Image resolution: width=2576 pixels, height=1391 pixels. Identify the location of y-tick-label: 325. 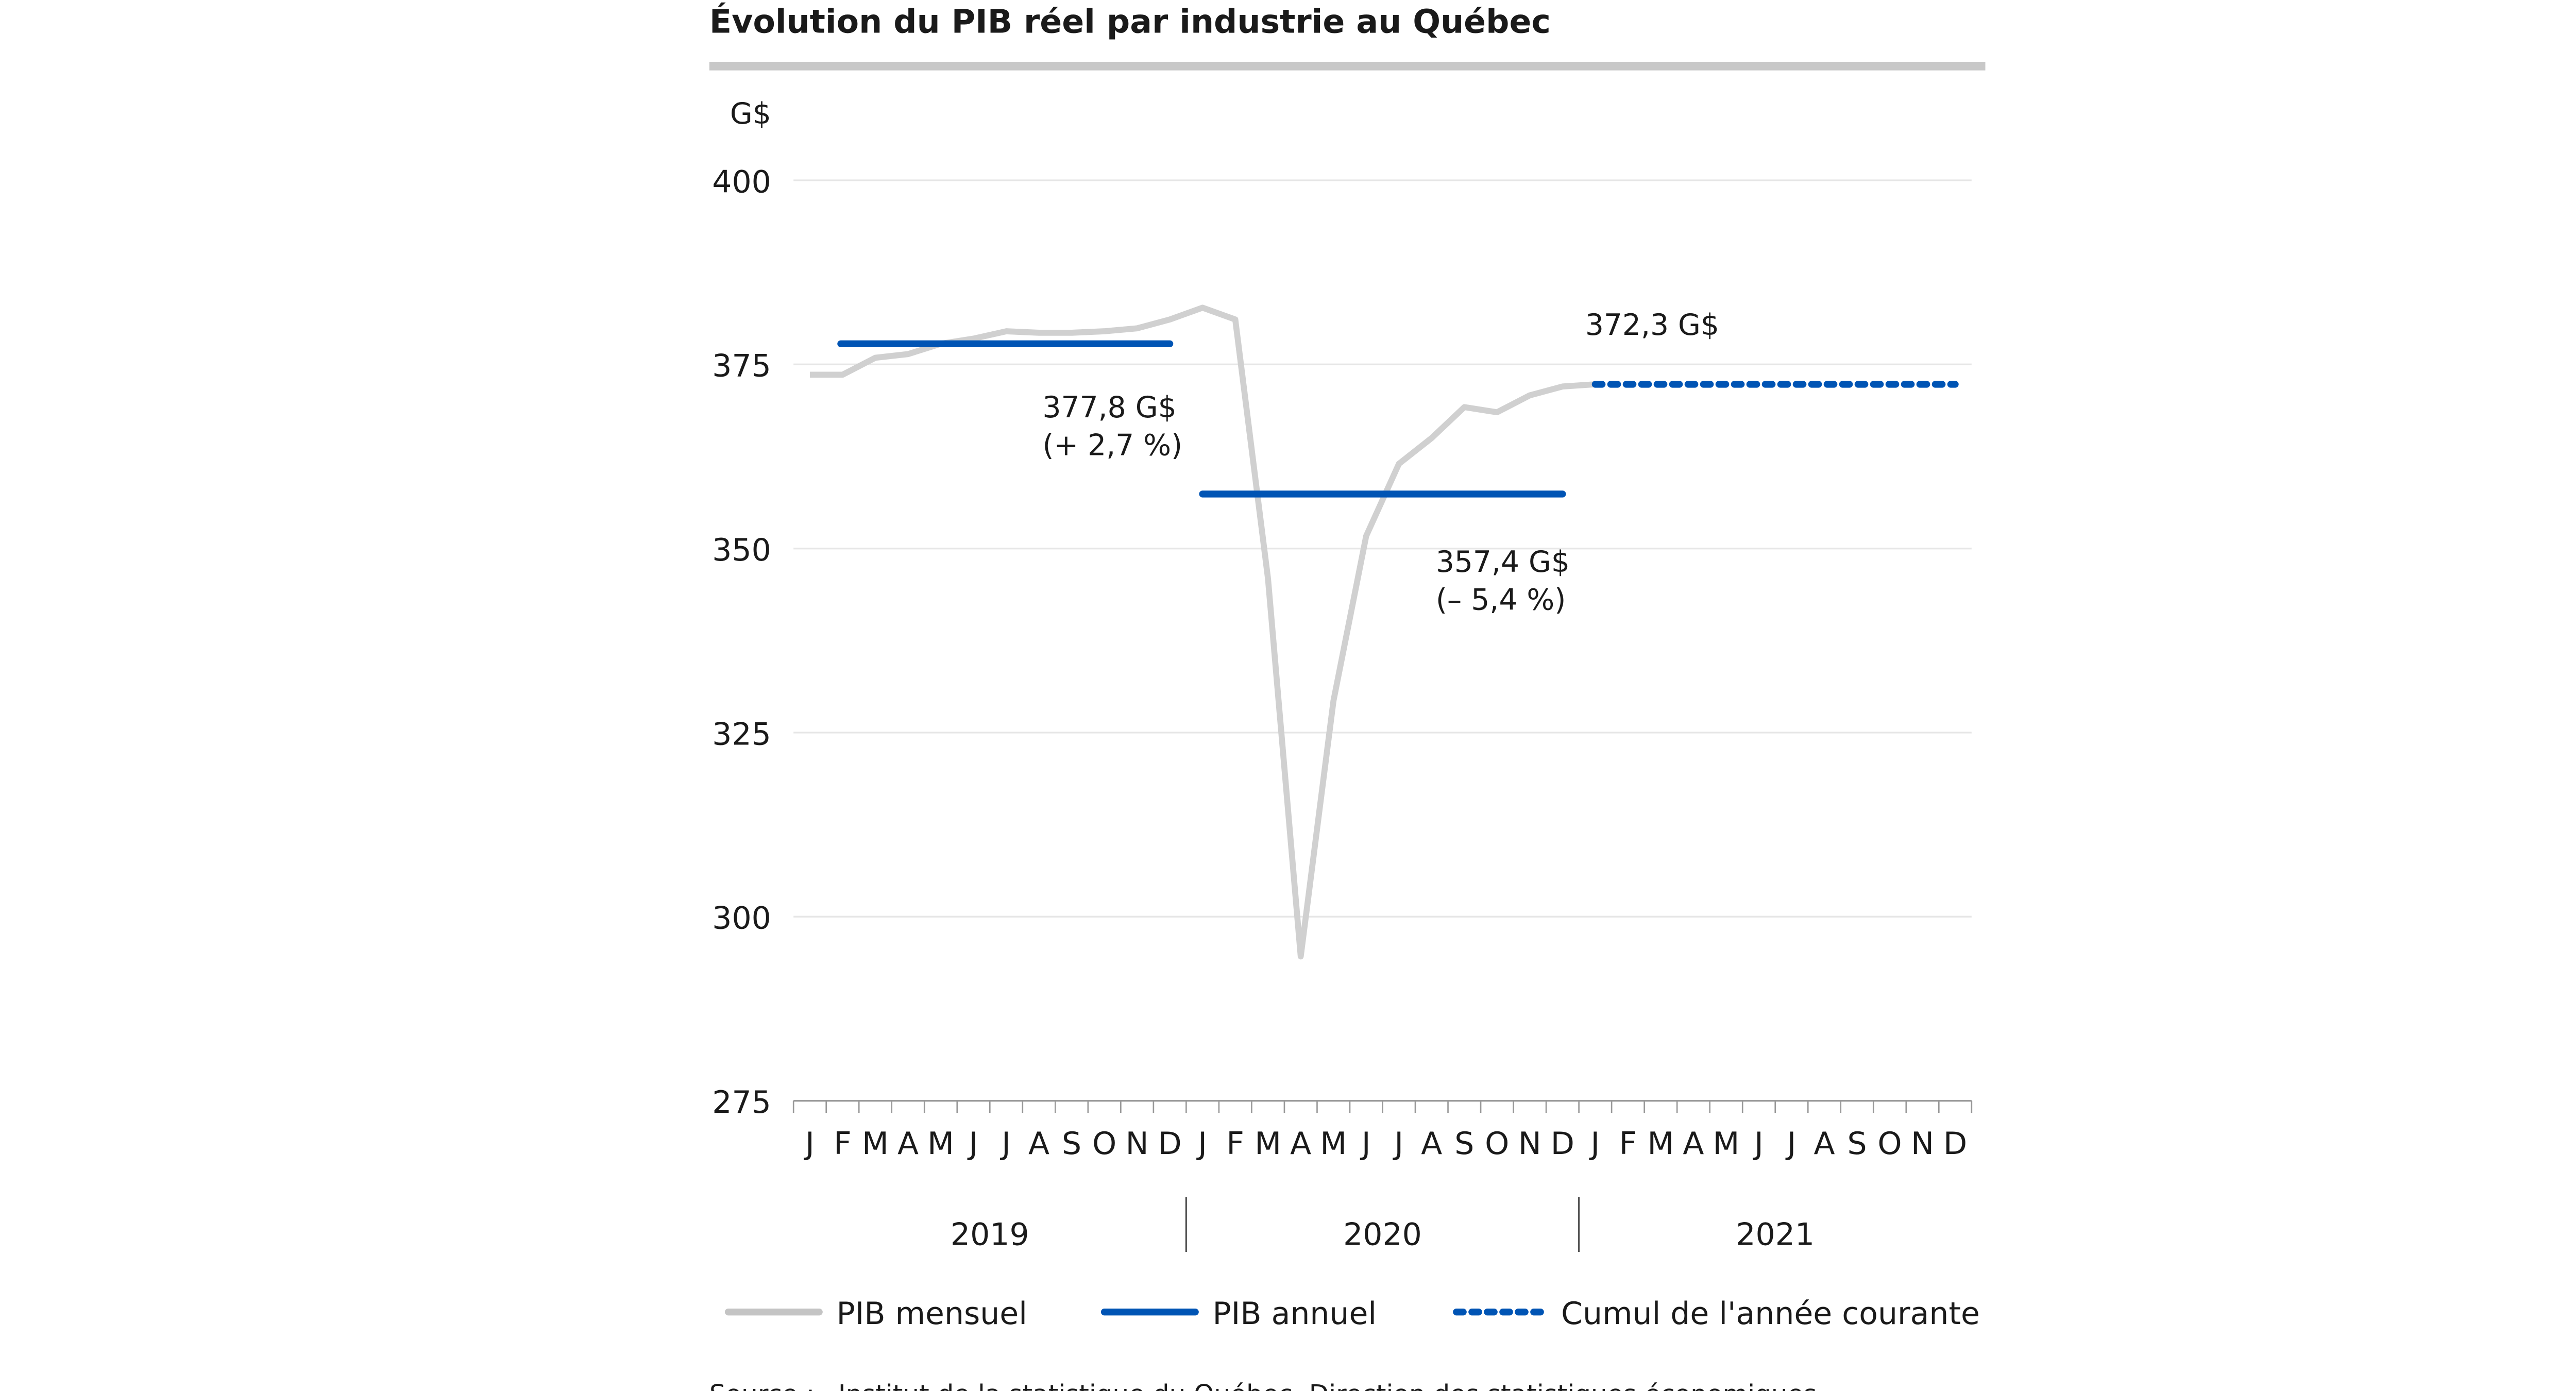
(741, 734).